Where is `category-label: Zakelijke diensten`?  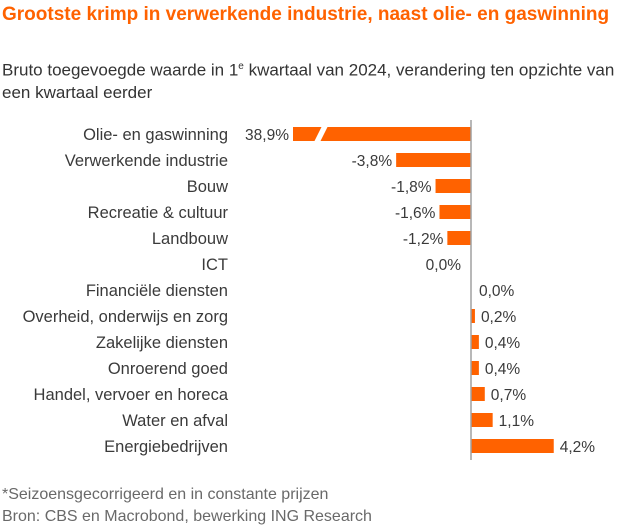
category-label: Zakelijke diensten is located at coordinates (162, 343).